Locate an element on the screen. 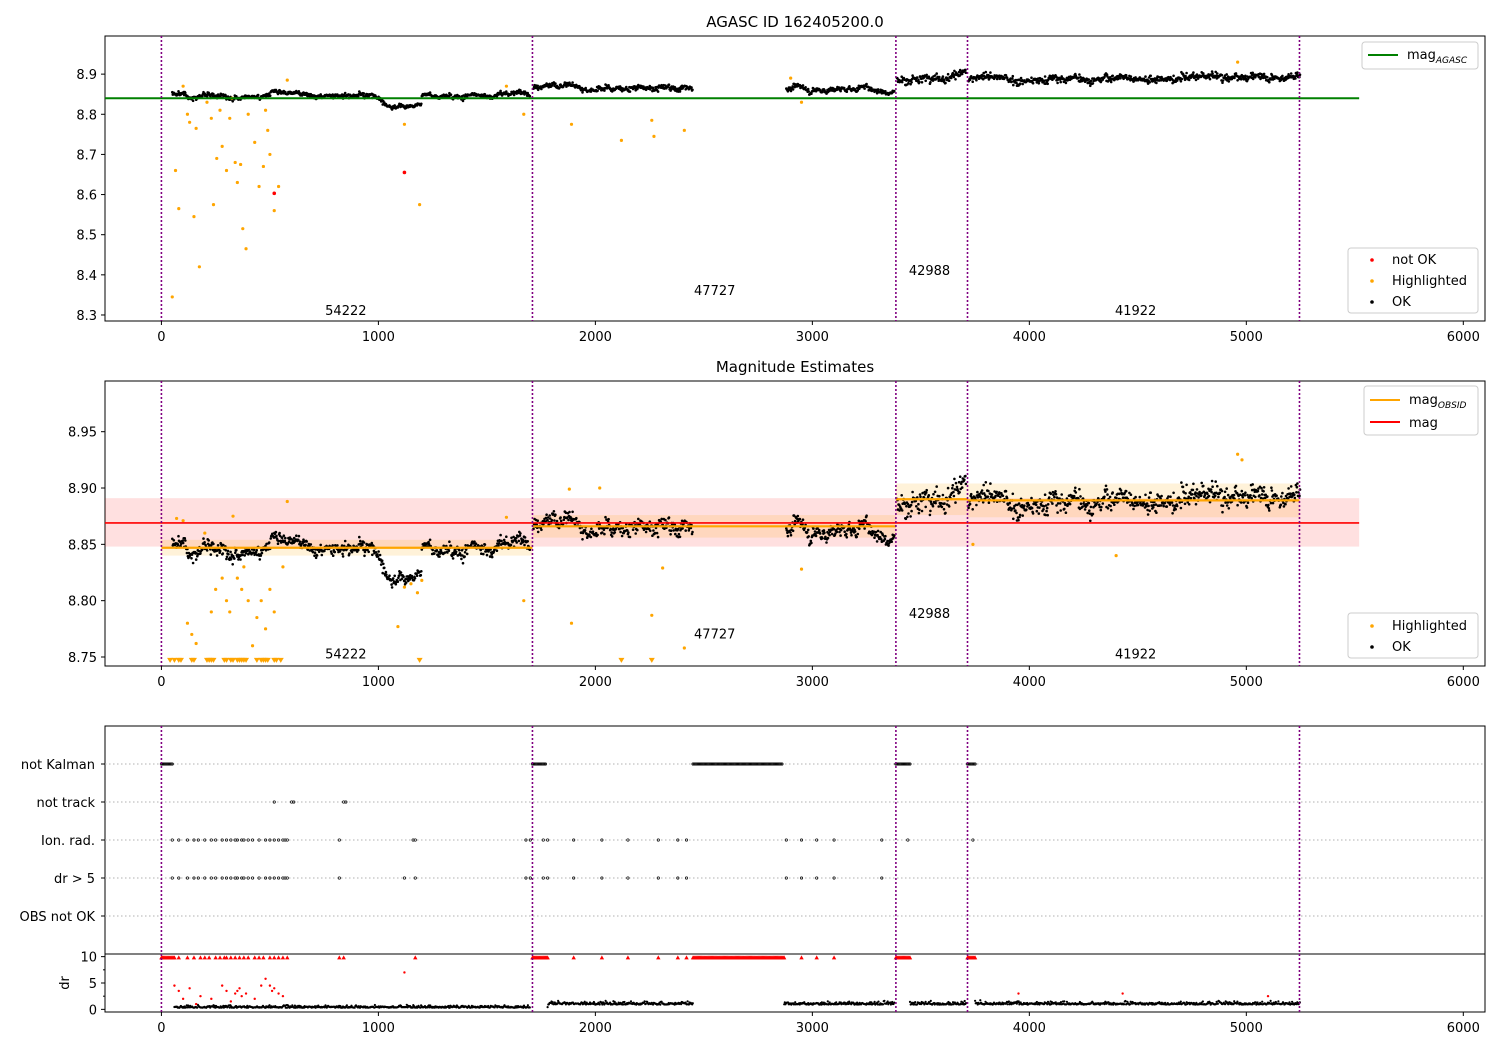  flag-label: OBS not OK is located at coordinates (58, 917).